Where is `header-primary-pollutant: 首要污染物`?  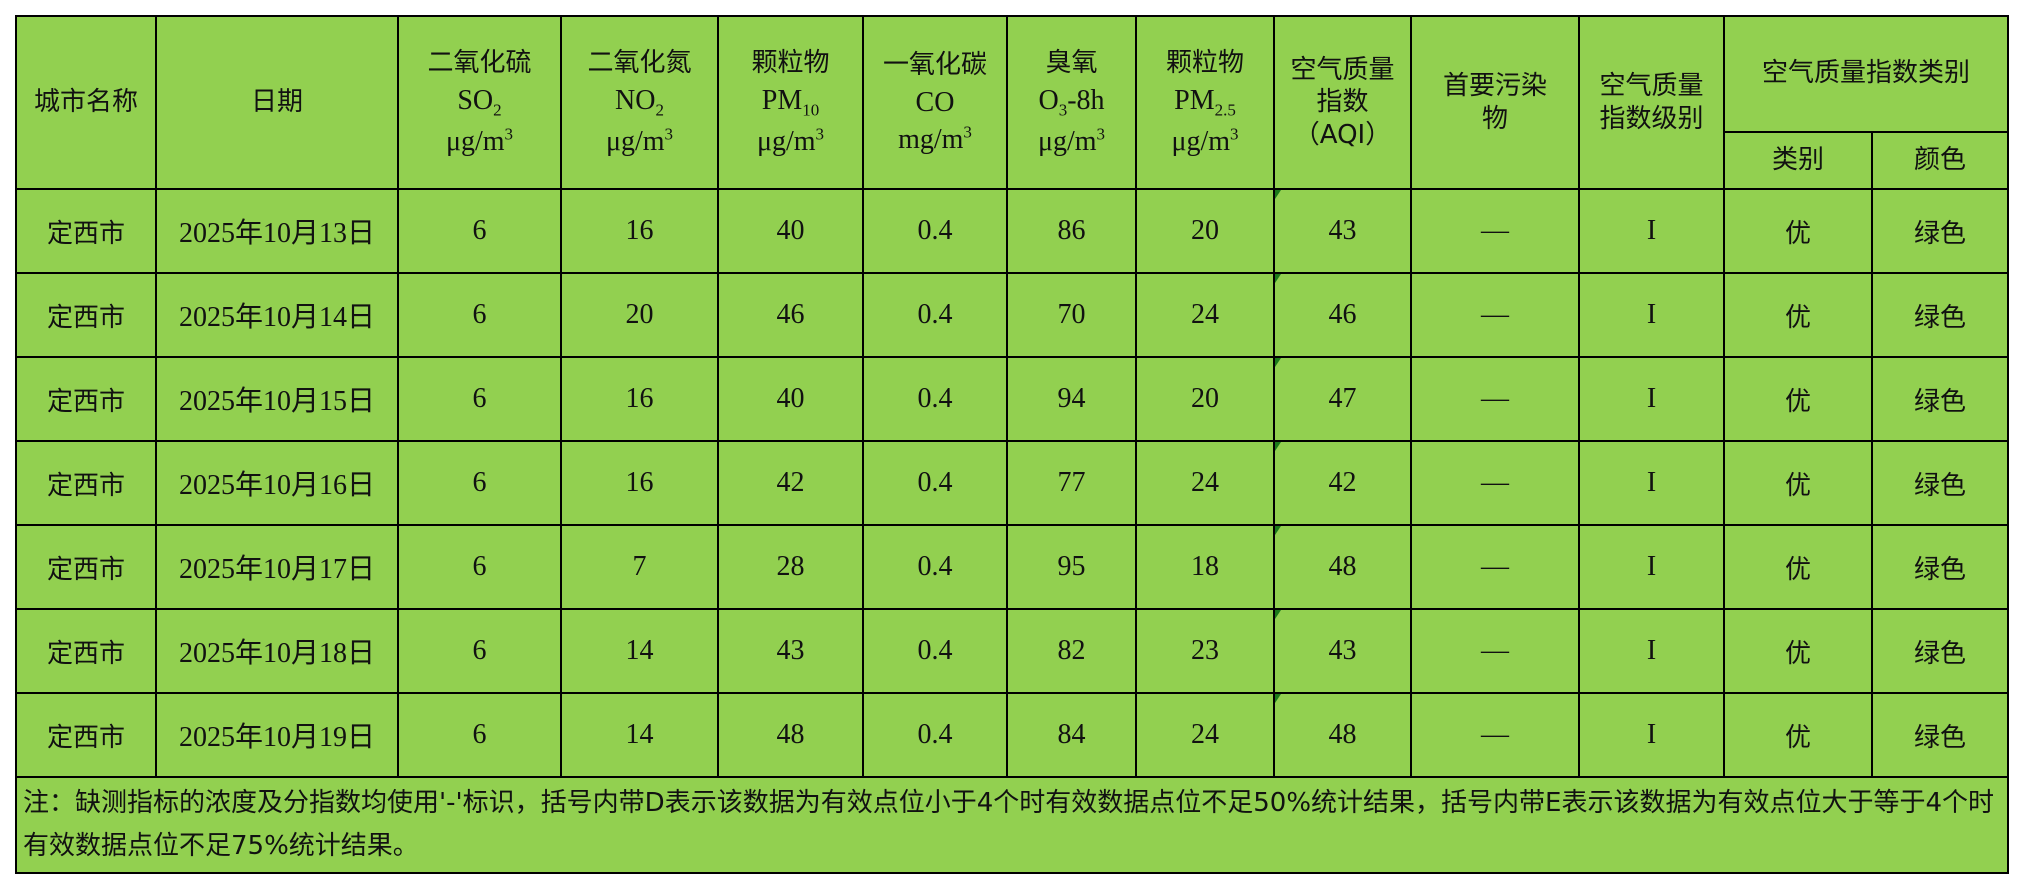 header-primary-pollutant: 首要污染物 is located at coordinates (1495, 102).